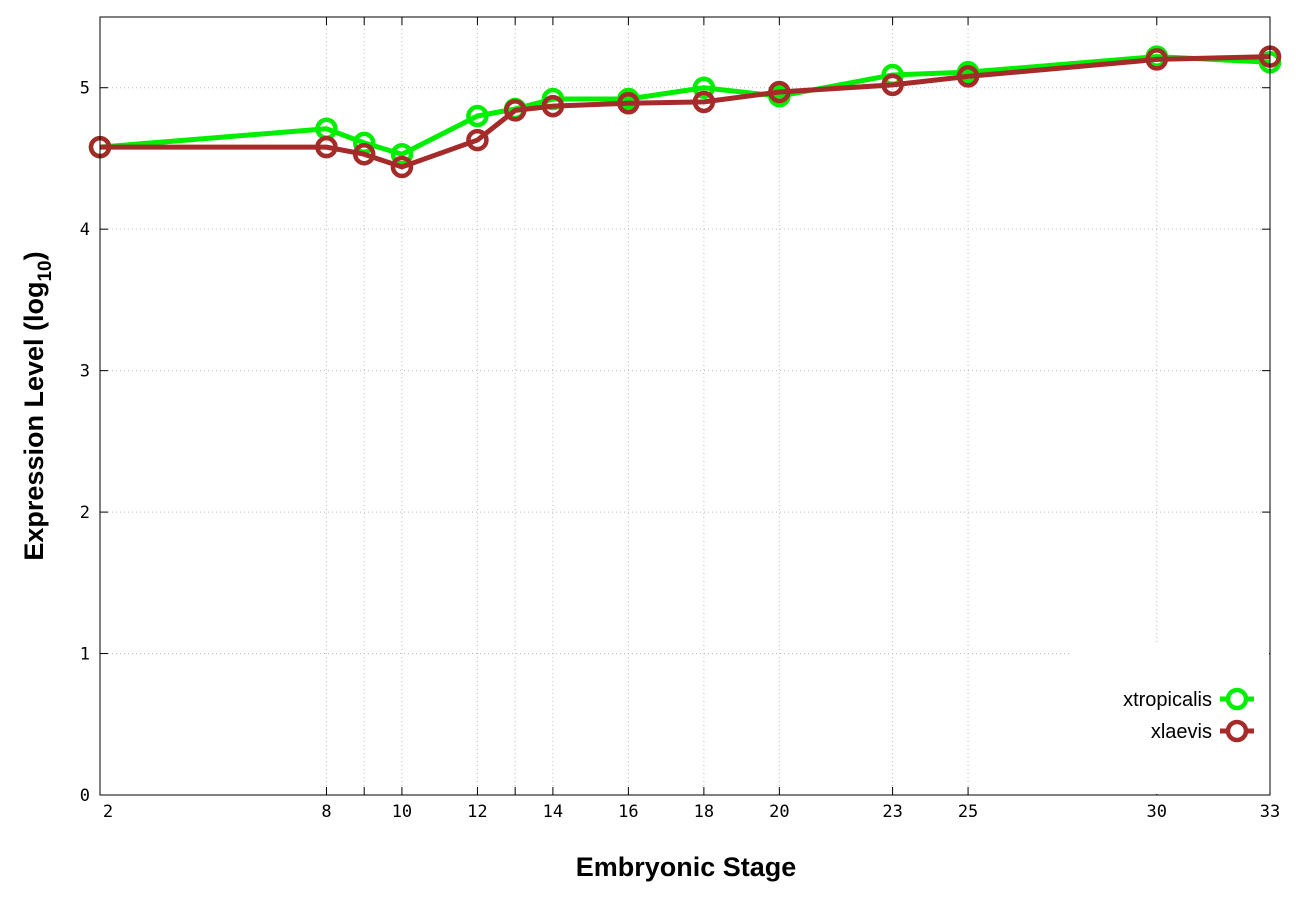 The width and height of the screenshot is (1296, 907). I want to click on series-group, so click(685, 112).